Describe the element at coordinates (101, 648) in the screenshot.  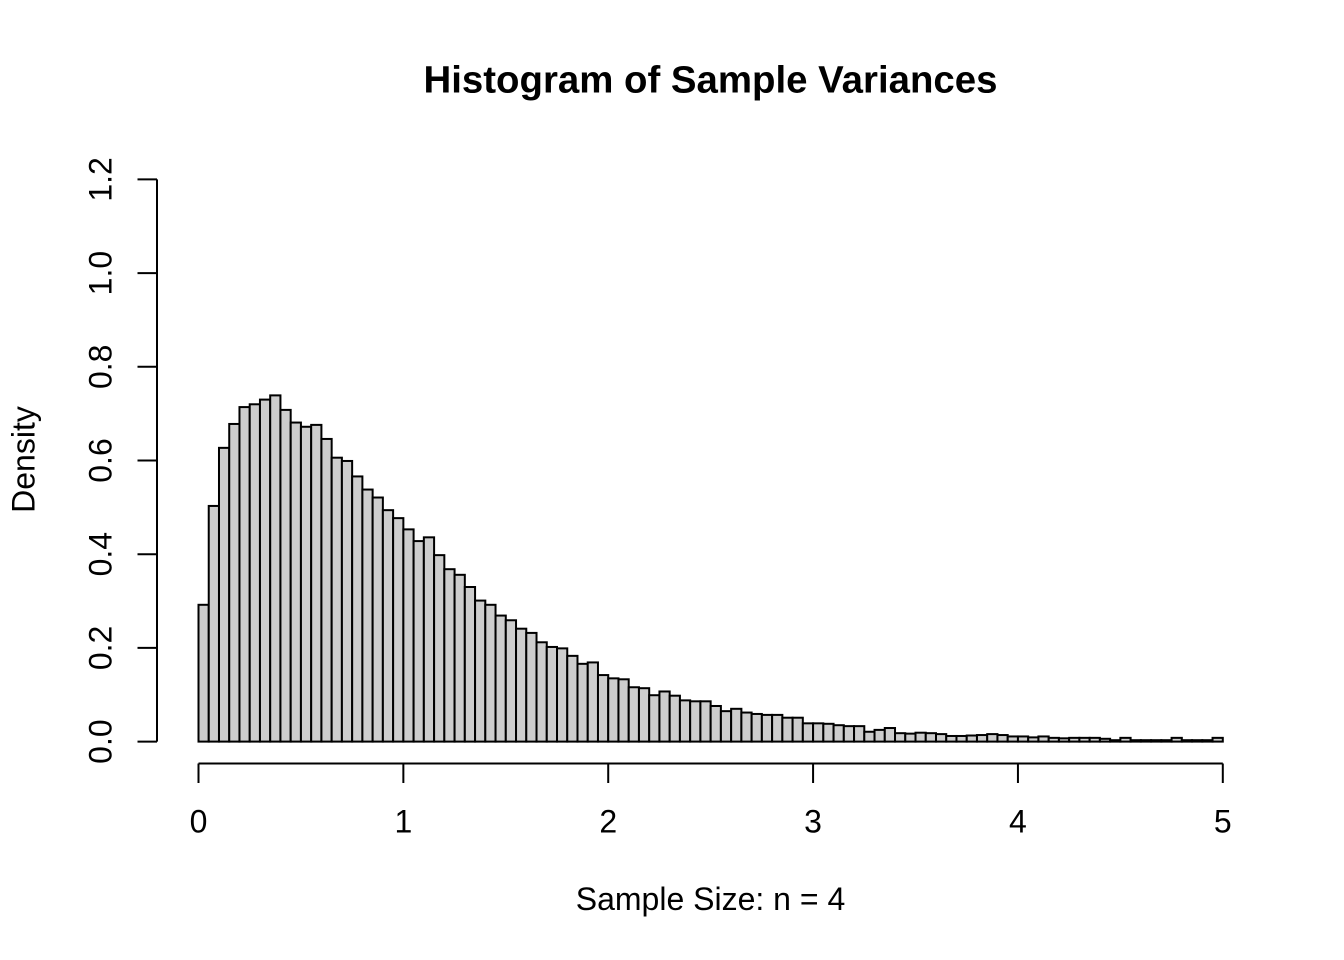
I see `svg-text: 0.2` at that location.